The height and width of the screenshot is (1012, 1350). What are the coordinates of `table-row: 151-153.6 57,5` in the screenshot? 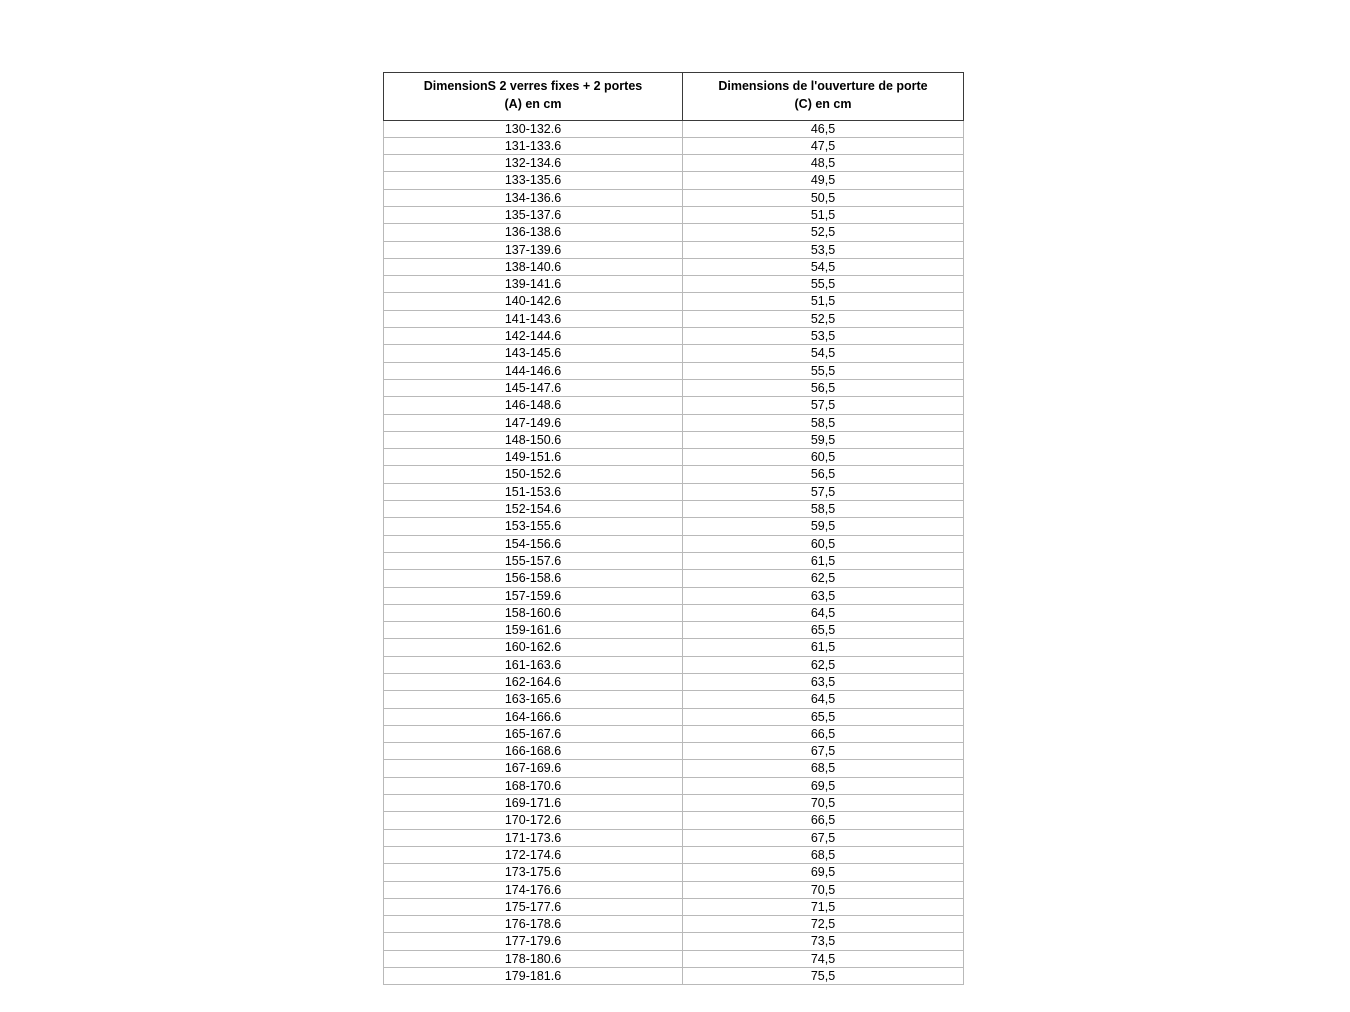 It's located at (673, 492).